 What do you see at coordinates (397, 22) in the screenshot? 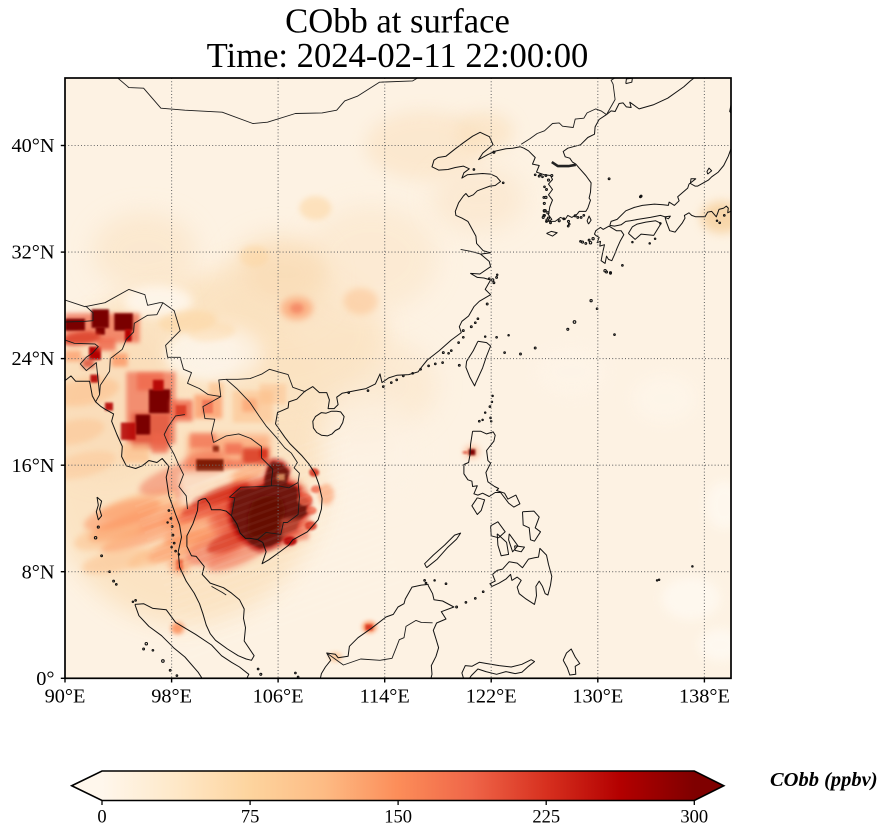
I see `svg-text: CObb at surface` at bounding box center [397, 22].